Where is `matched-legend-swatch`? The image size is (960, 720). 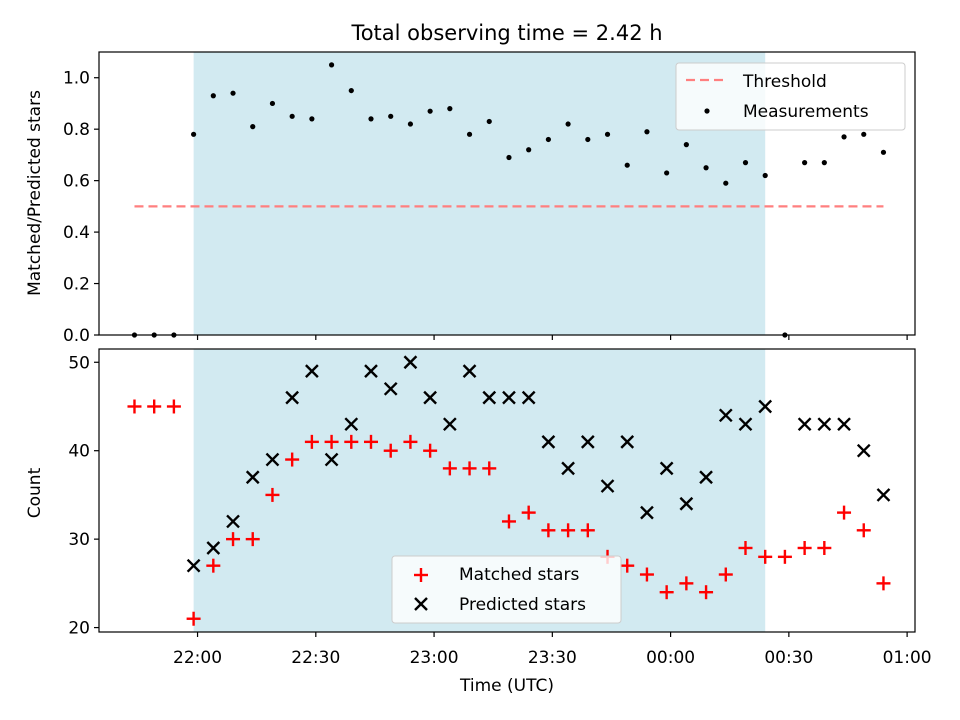 matched-legend-swatch is located at coordinates (421, 575).